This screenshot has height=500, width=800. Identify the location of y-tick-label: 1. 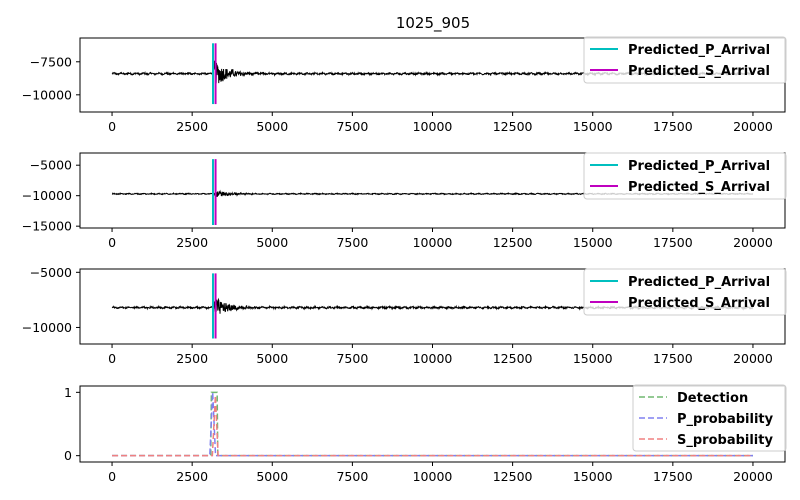
(68, 392).